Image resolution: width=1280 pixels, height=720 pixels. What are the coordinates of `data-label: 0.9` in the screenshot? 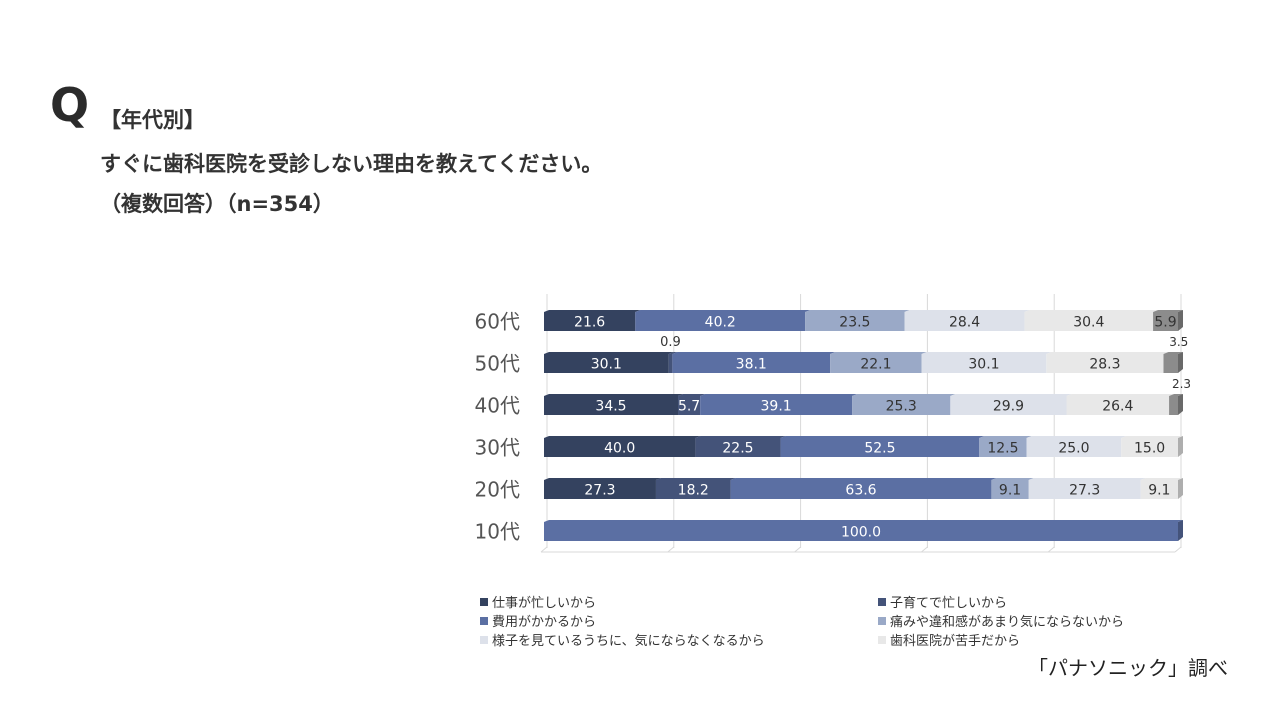 It's located at (670, 342).